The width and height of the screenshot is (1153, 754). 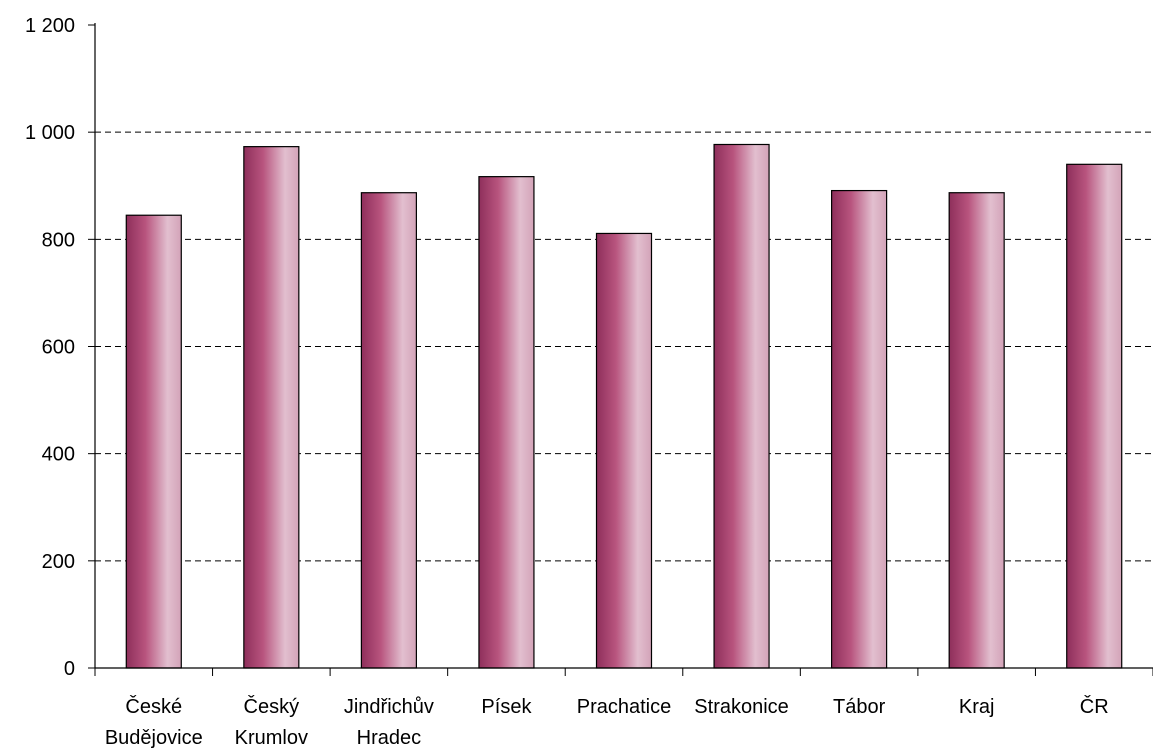 I want to click on x-category-label: Budějovice, so click(x=154, y=738).